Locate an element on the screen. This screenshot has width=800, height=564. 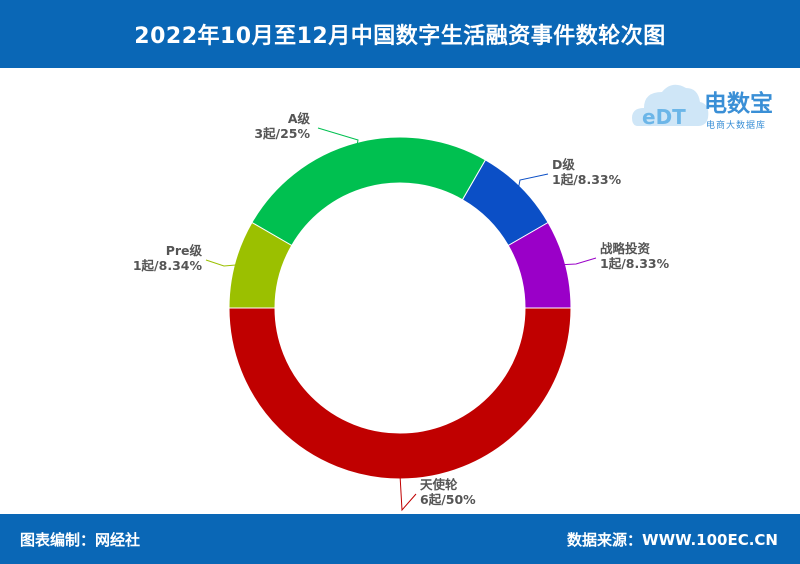
logo-subtitle: 电商大数据库 is located at coordinates (736, 126).